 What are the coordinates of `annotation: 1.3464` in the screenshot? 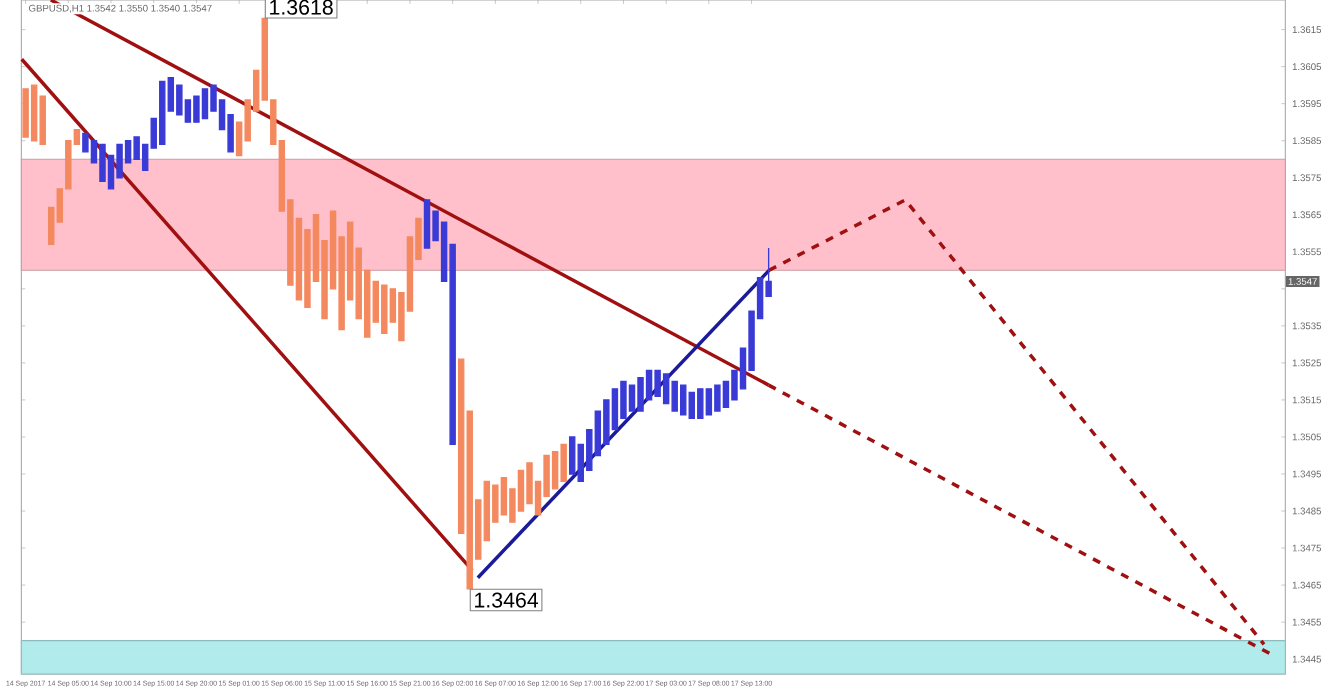 It's located at (507, 600).